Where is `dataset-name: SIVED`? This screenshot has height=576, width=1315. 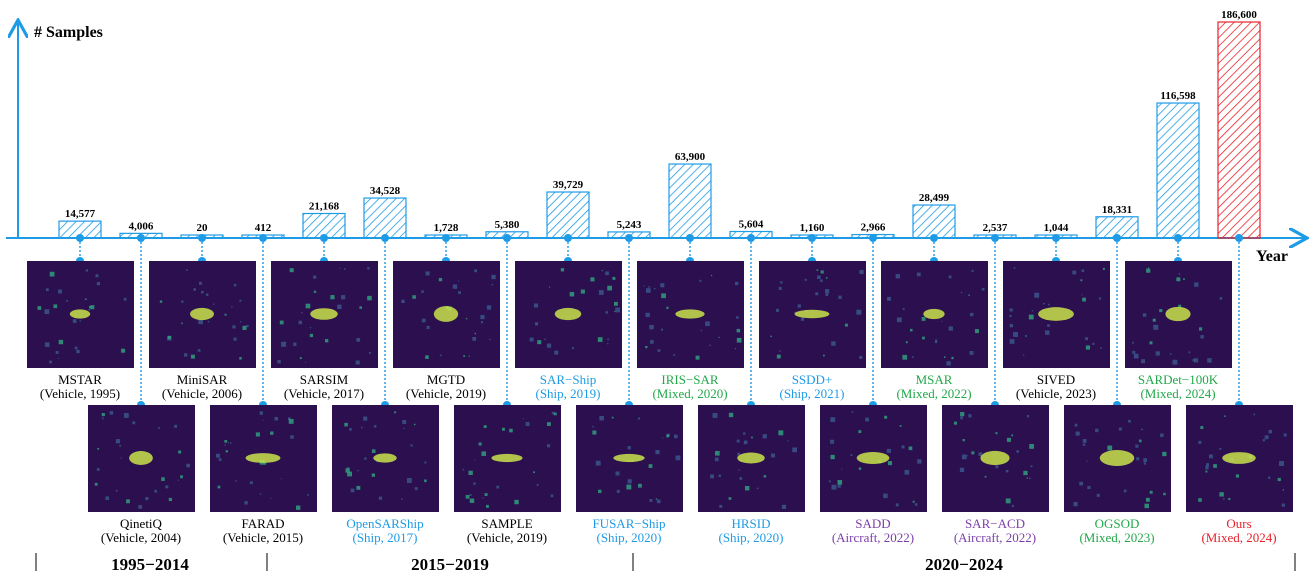
dataset-name: SIVED is located at coordinates (1056, 379).